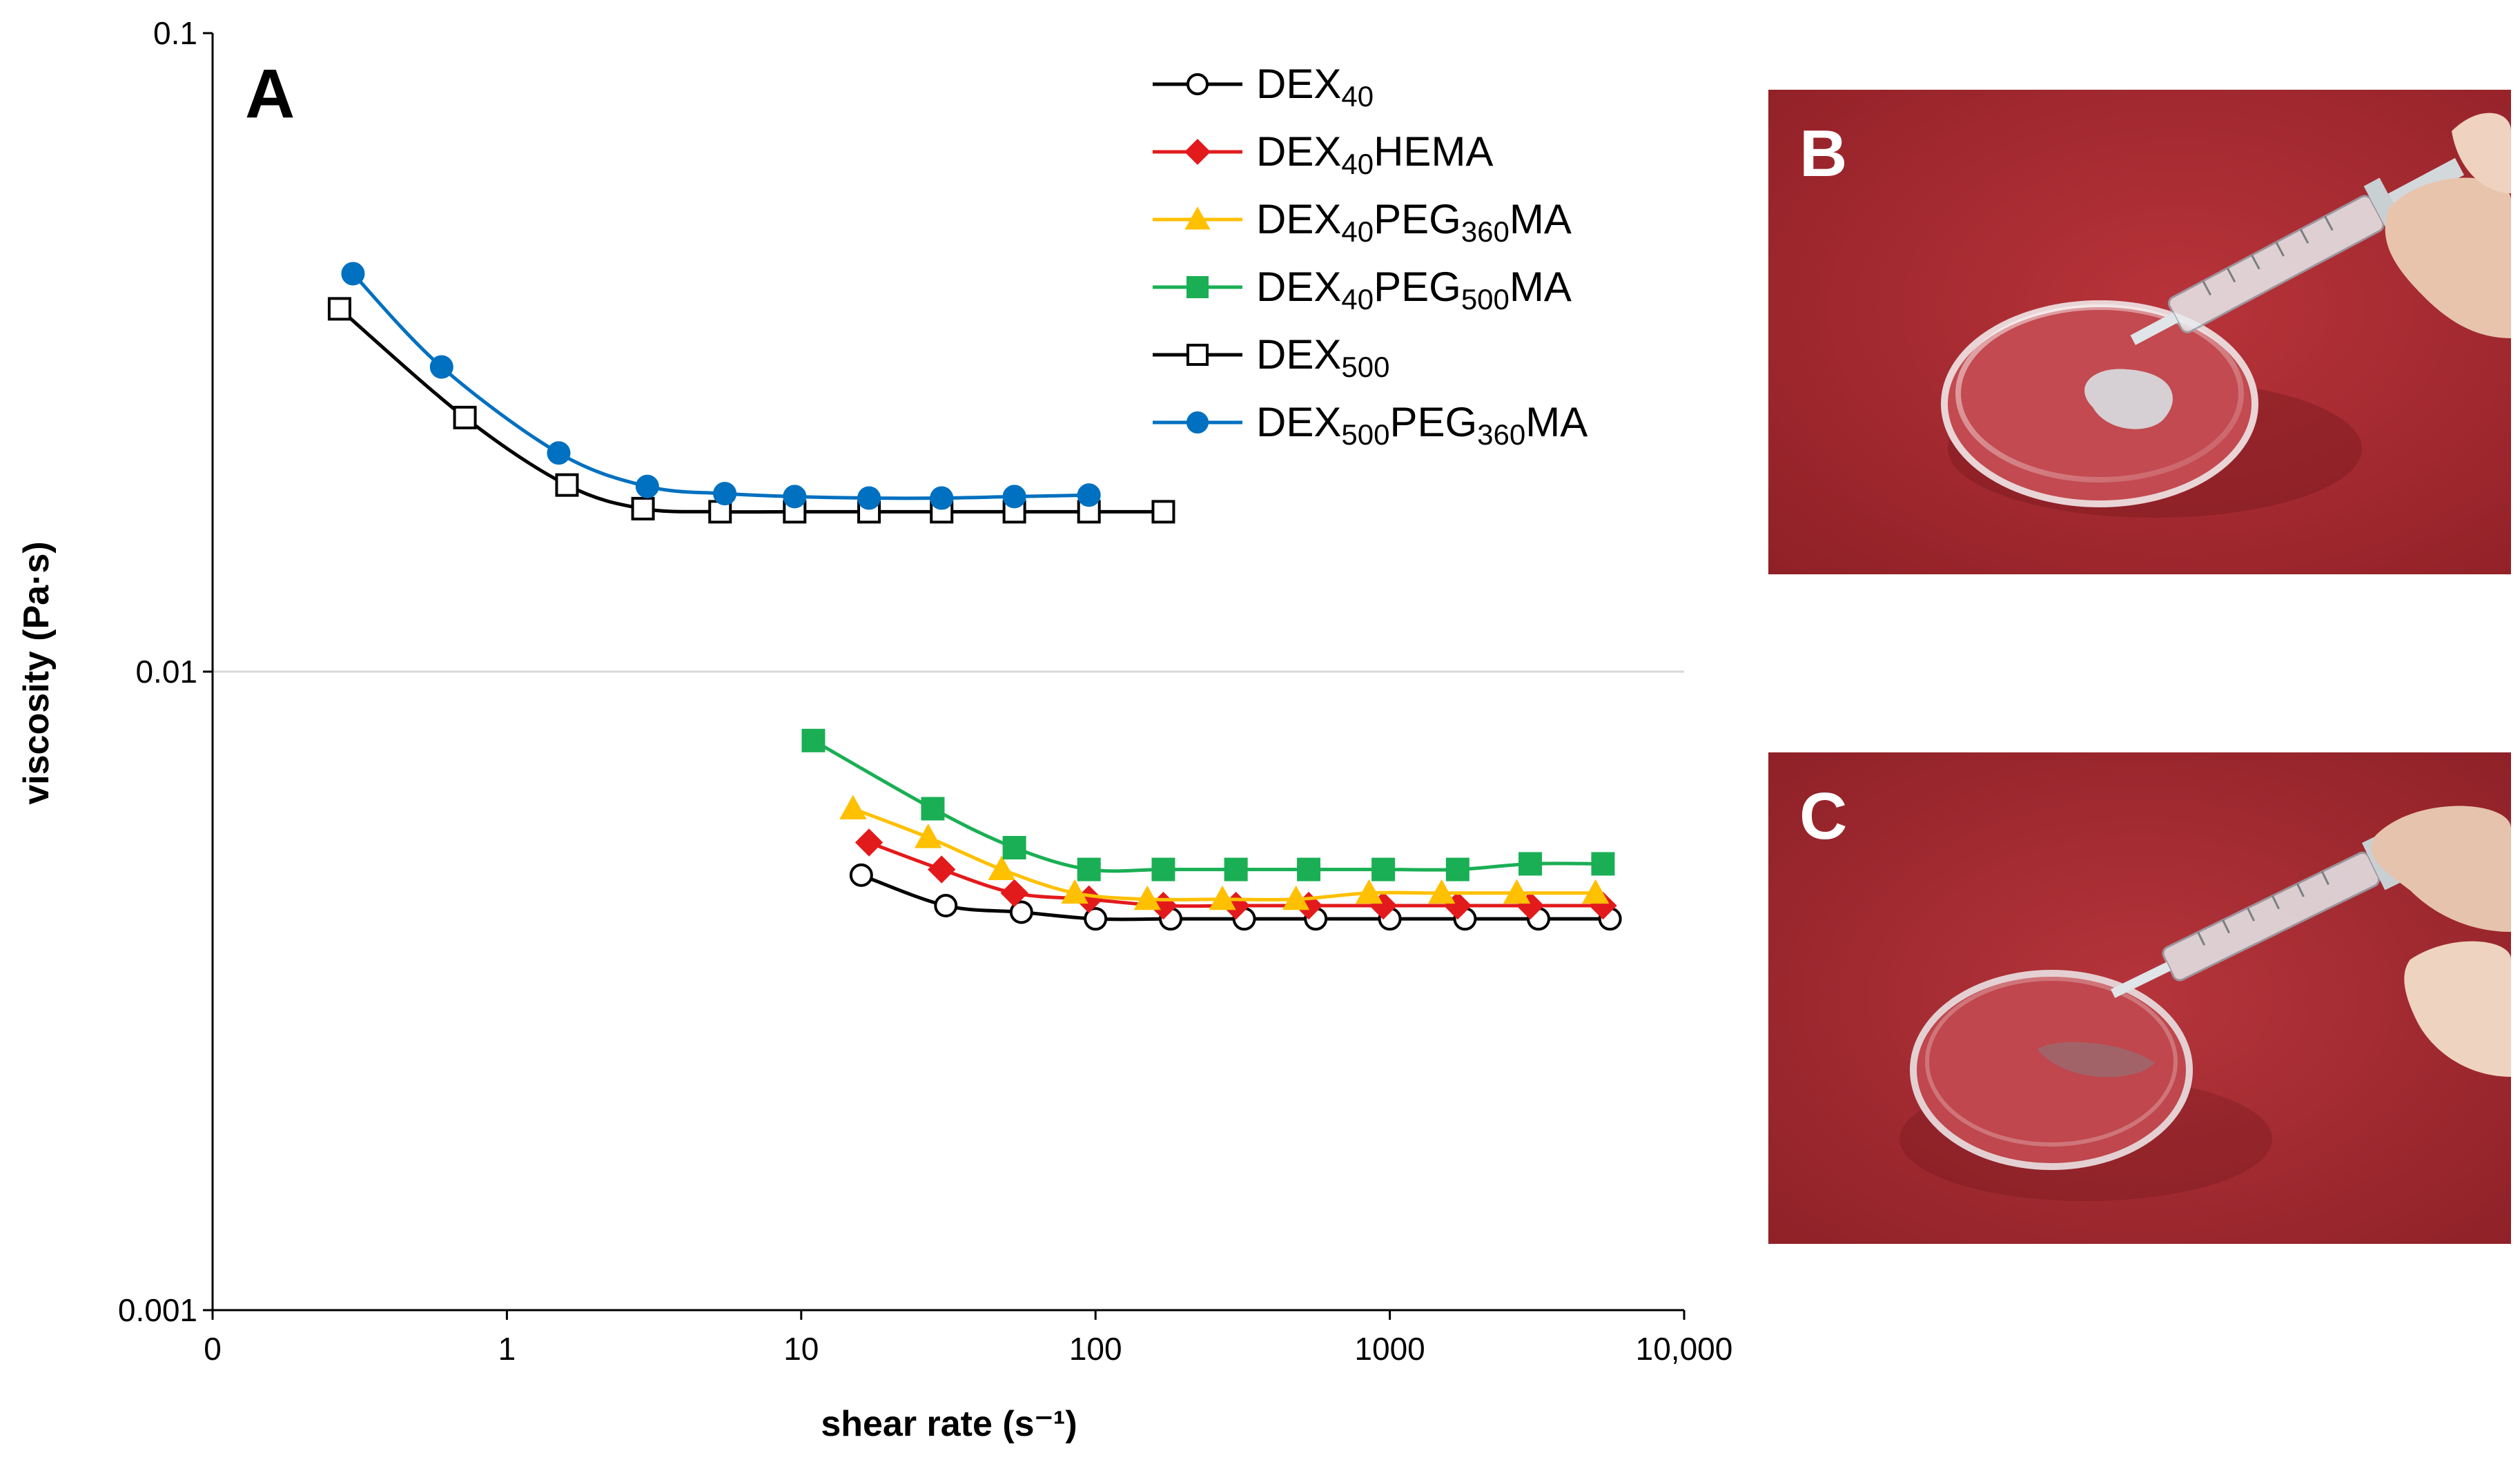  I want to click on panel-label-a: A, so click(270, 94).